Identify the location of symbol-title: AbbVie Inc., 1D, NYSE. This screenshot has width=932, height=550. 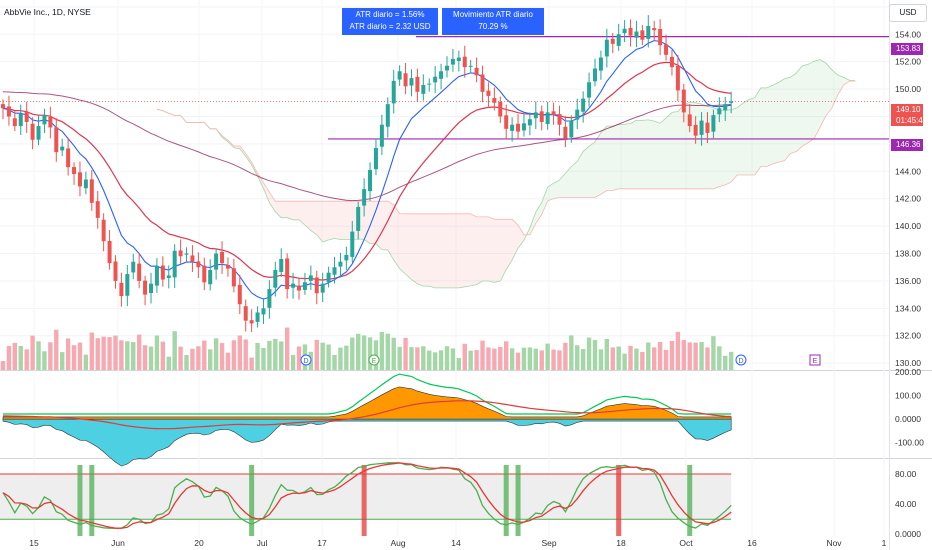
(47, 12).